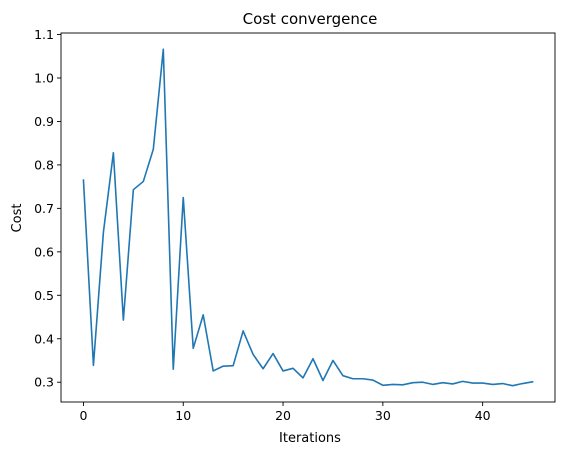  I want to click on y-tick-label: 1.1, so click(44, 34).